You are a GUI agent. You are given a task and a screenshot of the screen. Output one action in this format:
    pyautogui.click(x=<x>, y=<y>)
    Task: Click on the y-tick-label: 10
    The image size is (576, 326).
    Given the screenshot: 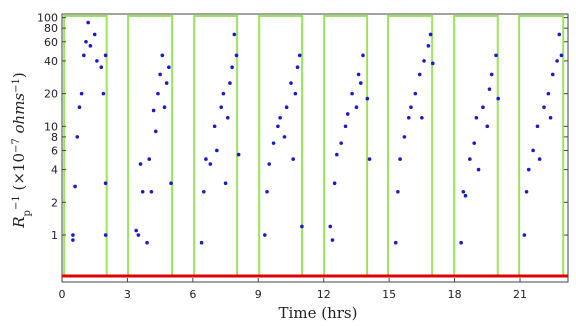 What is the action you would take?
    pyautogui.click(x=51, y=126)
    